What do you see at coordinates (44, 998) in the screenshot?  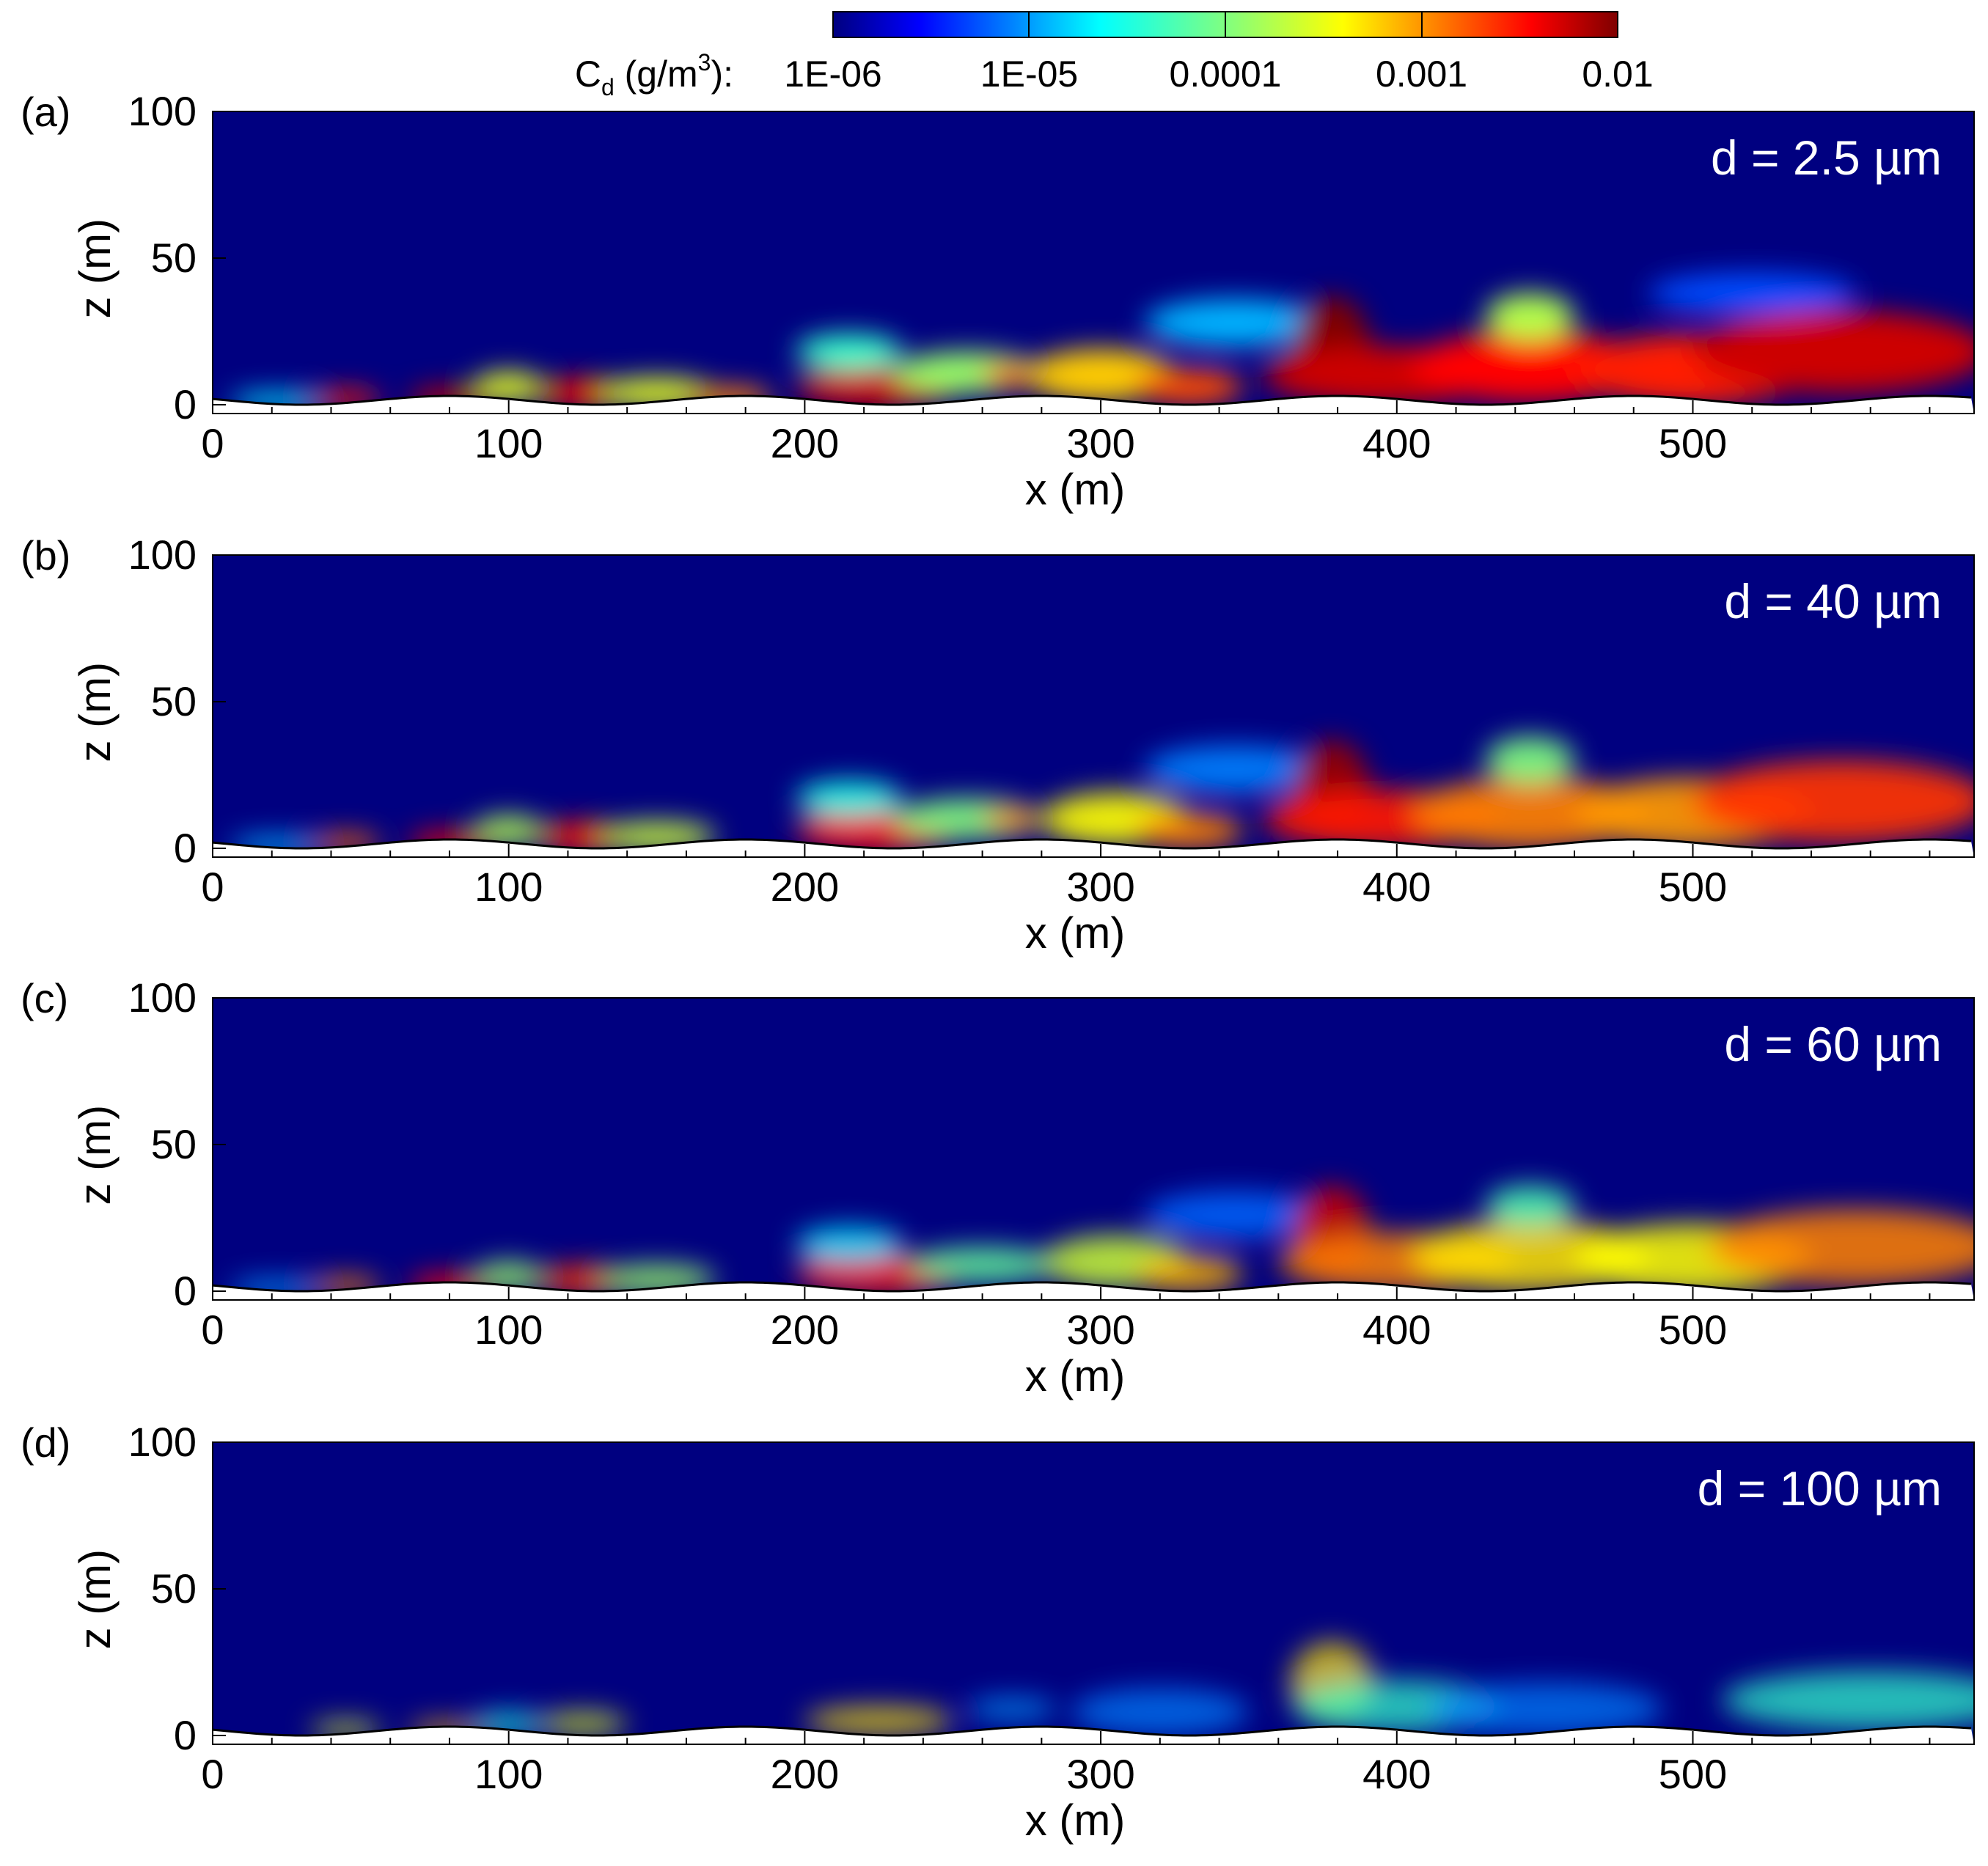 I see `panel-label: (c)` at bounding box center [44, 998].